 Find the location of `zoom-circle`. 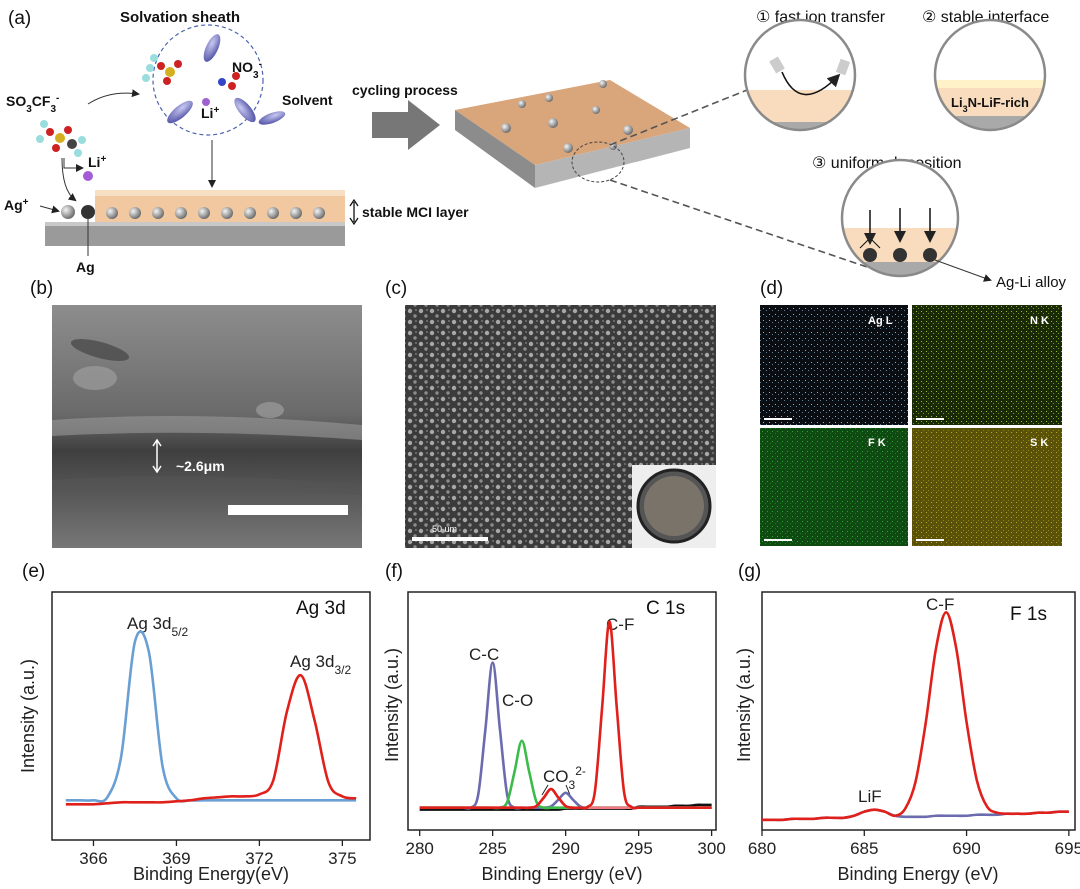

zoom-circle is located at coordinates (990, 75).